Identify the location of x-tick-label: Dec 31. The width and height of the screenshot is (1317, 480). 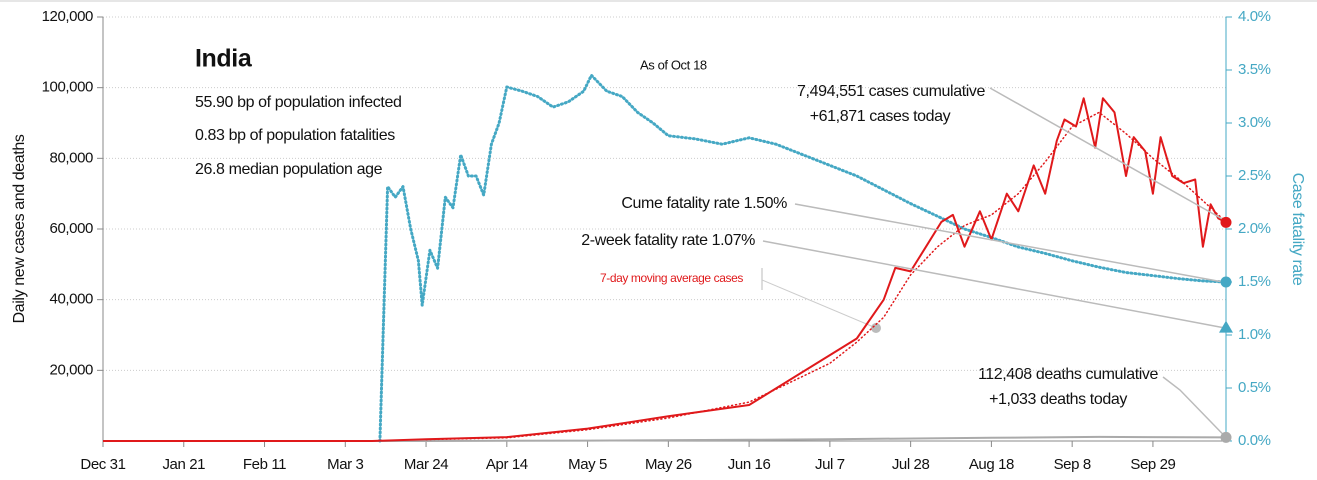
(102, 464).